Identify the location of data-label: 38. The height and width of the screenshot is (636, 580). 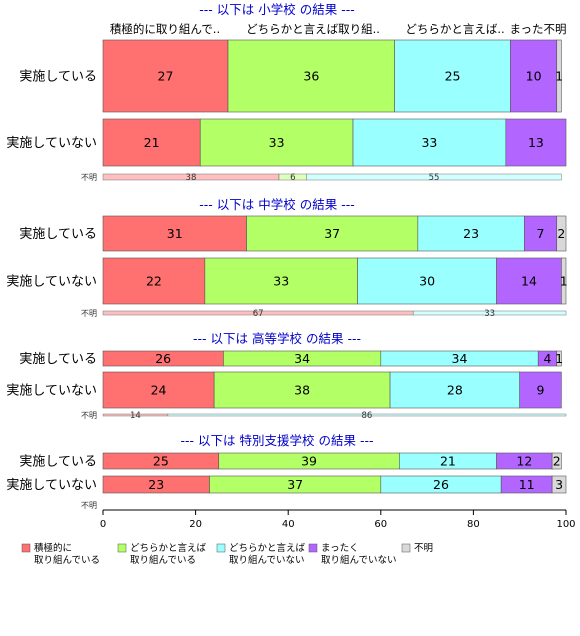
(302, 390).